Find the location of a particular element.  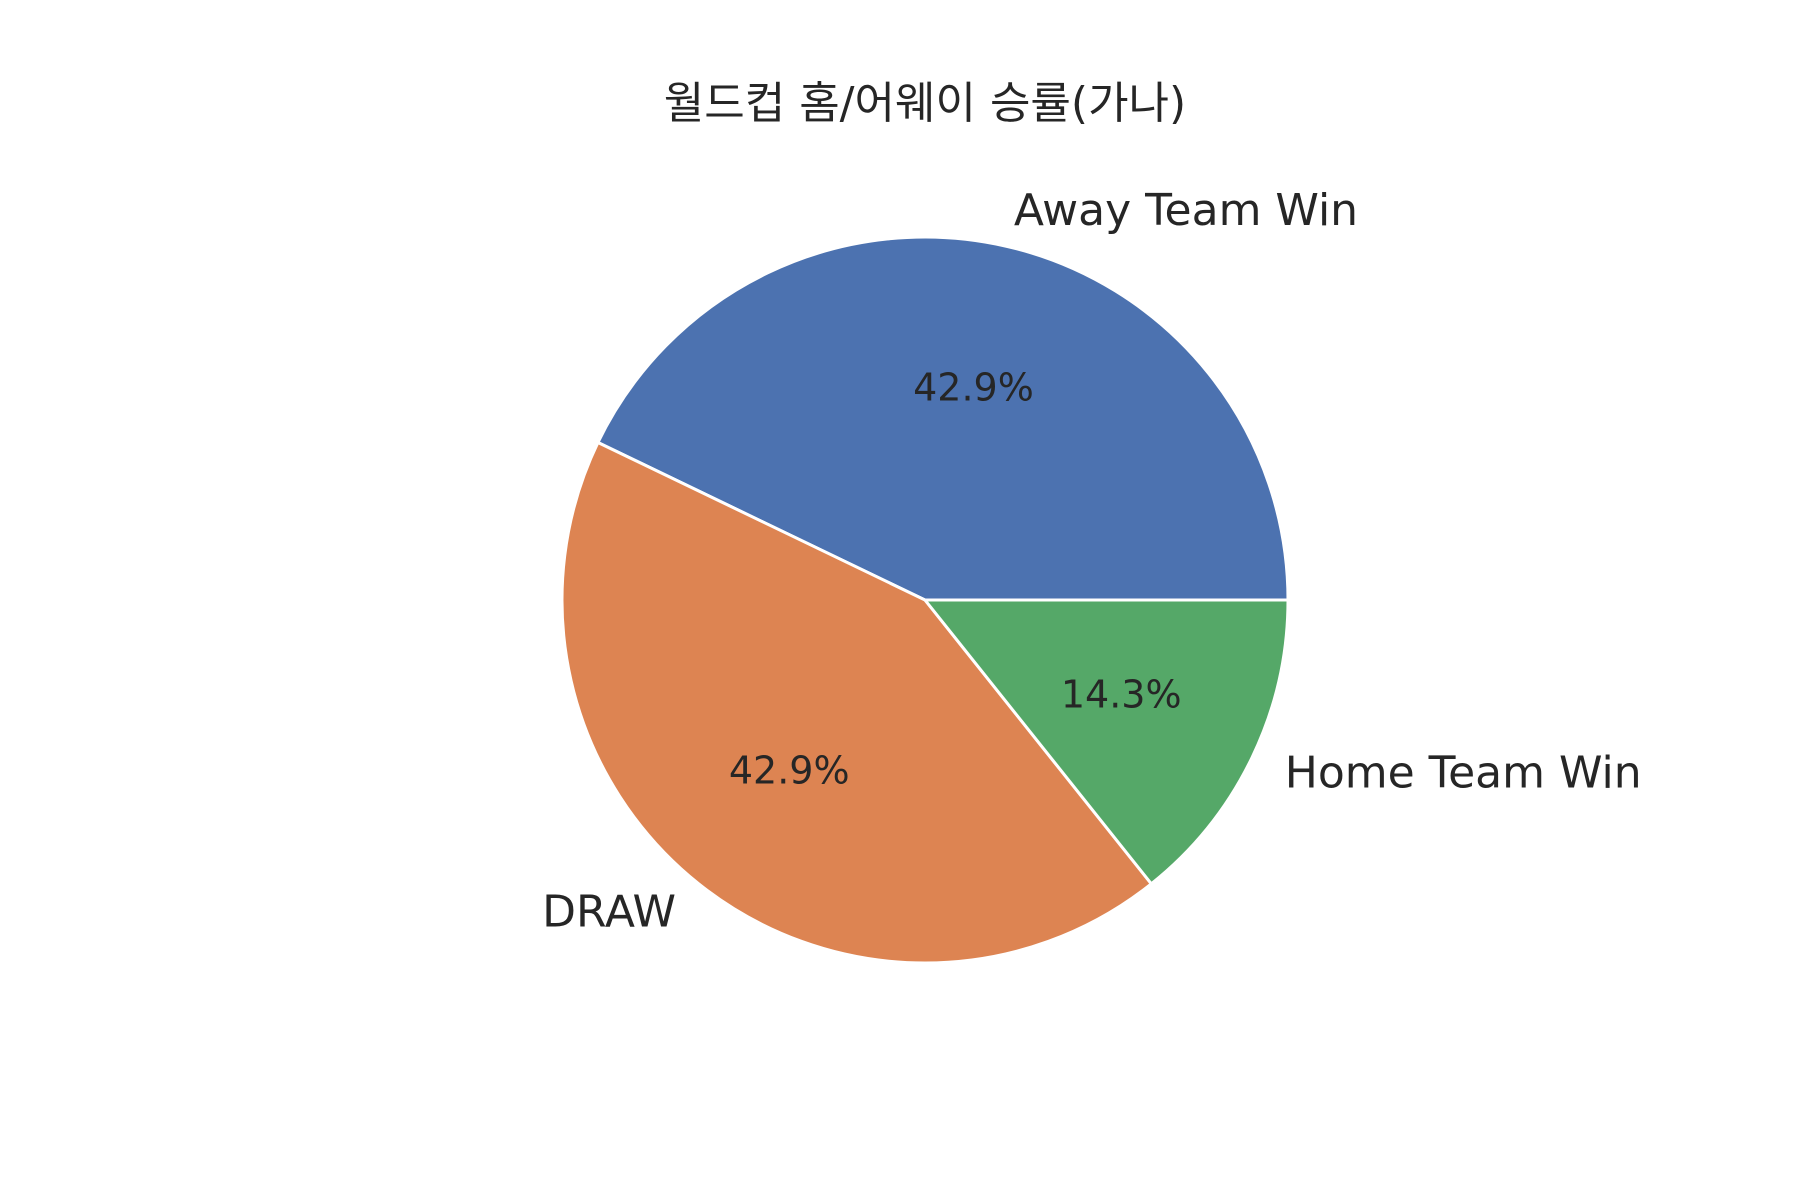

pie-slice-away-team-win is located at coordinates (943, 418).